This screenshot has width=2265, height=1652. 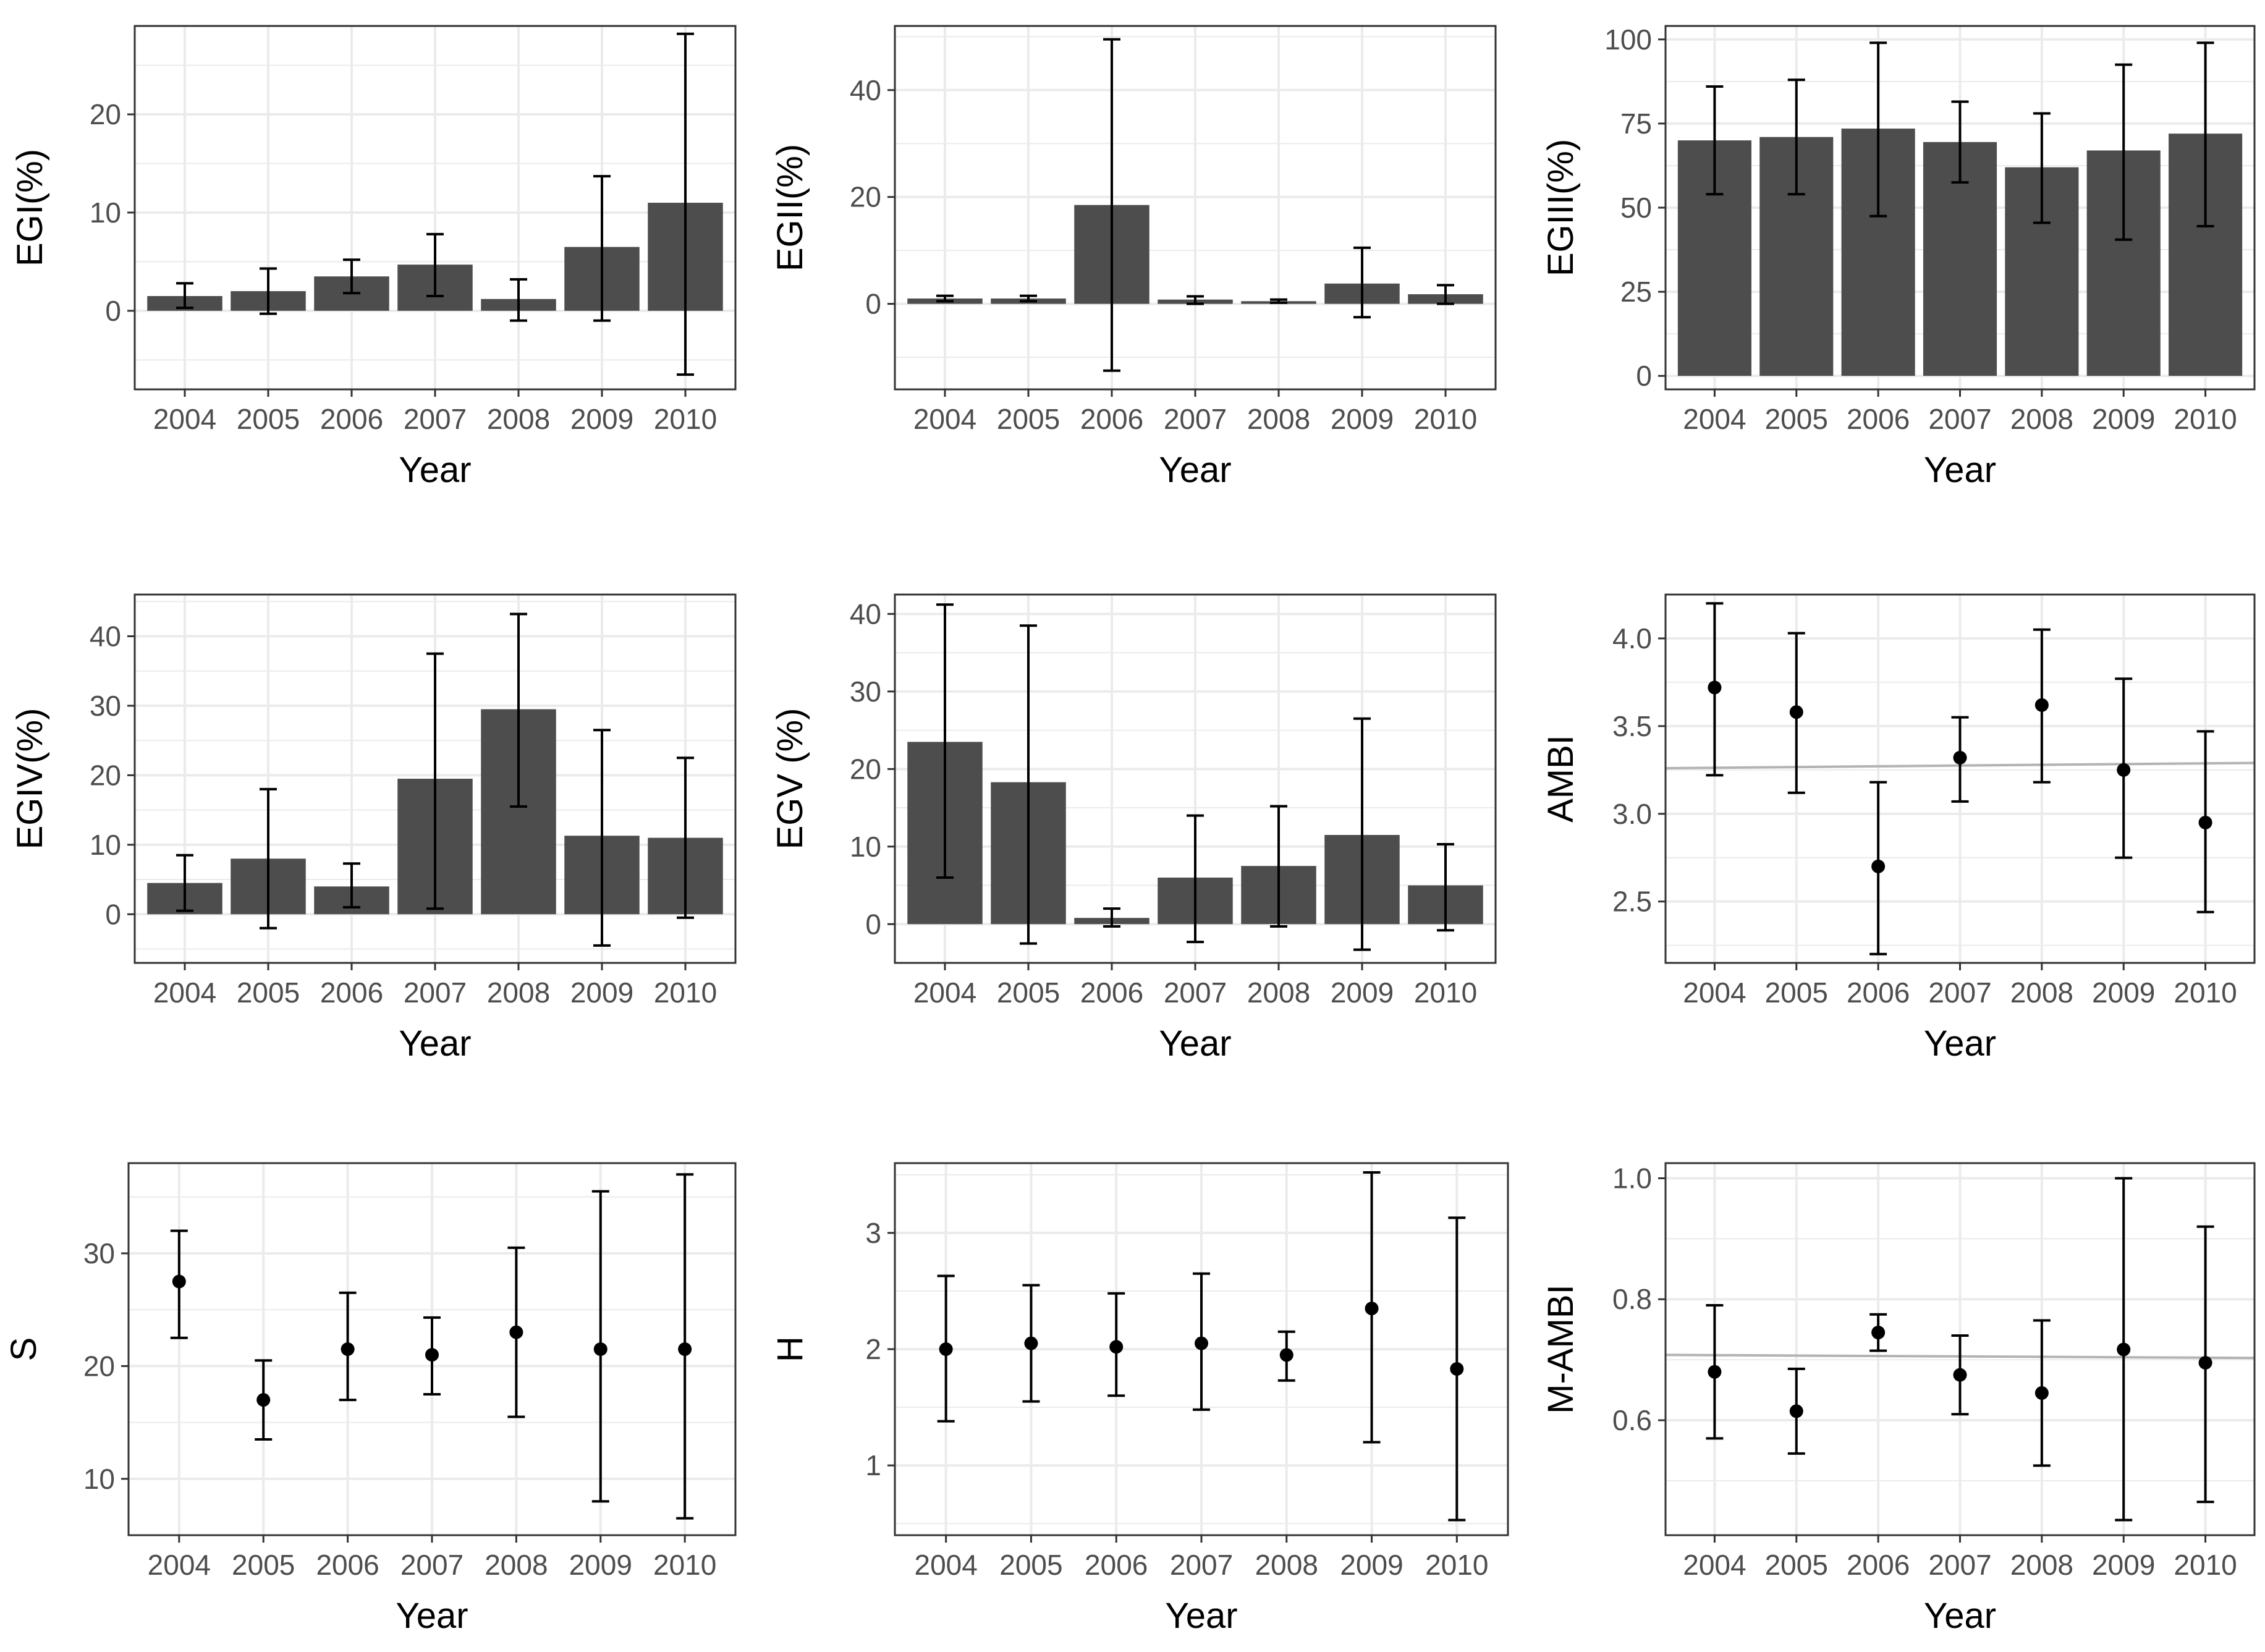 What do you see at coordinates (1139, 1399) in the screenshot?
I see `chart-panel-8: 1 2 3 2004 2005 2006 2007 2008 2009 2010 Year H` at bounding box center [1139, 1399].